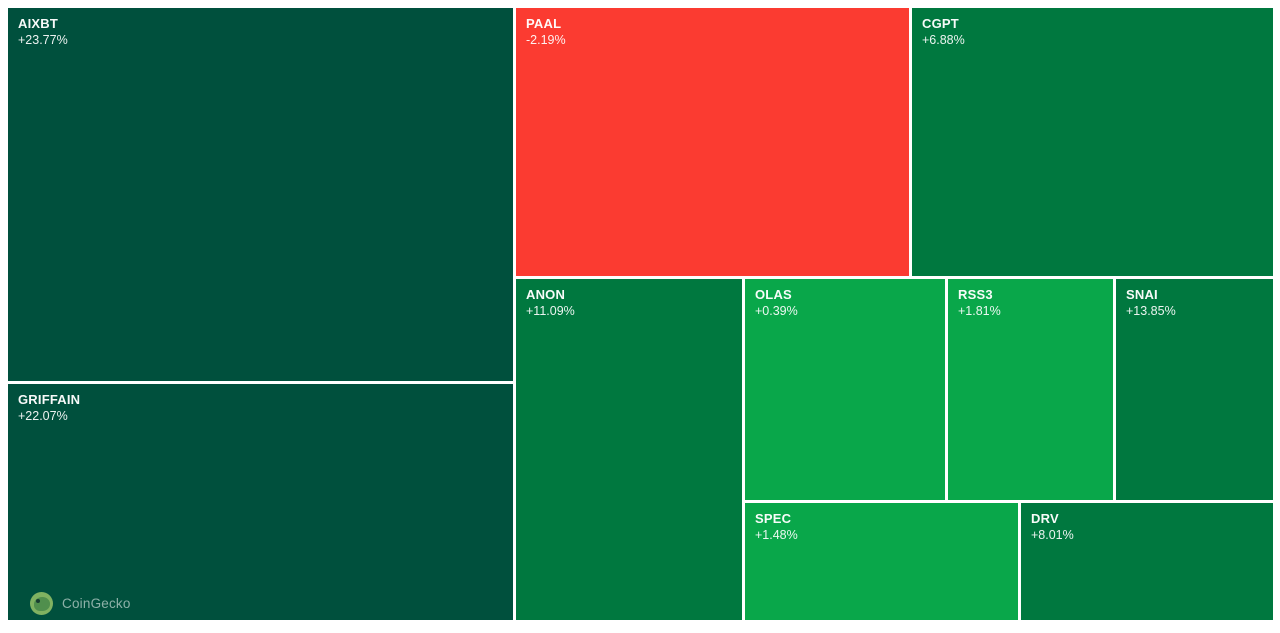 This screenshot has height=633, width=1280. Describe the element at coordinates (940, 23) in the screenshot. I see `tile-symbol: CGPT` at that location.